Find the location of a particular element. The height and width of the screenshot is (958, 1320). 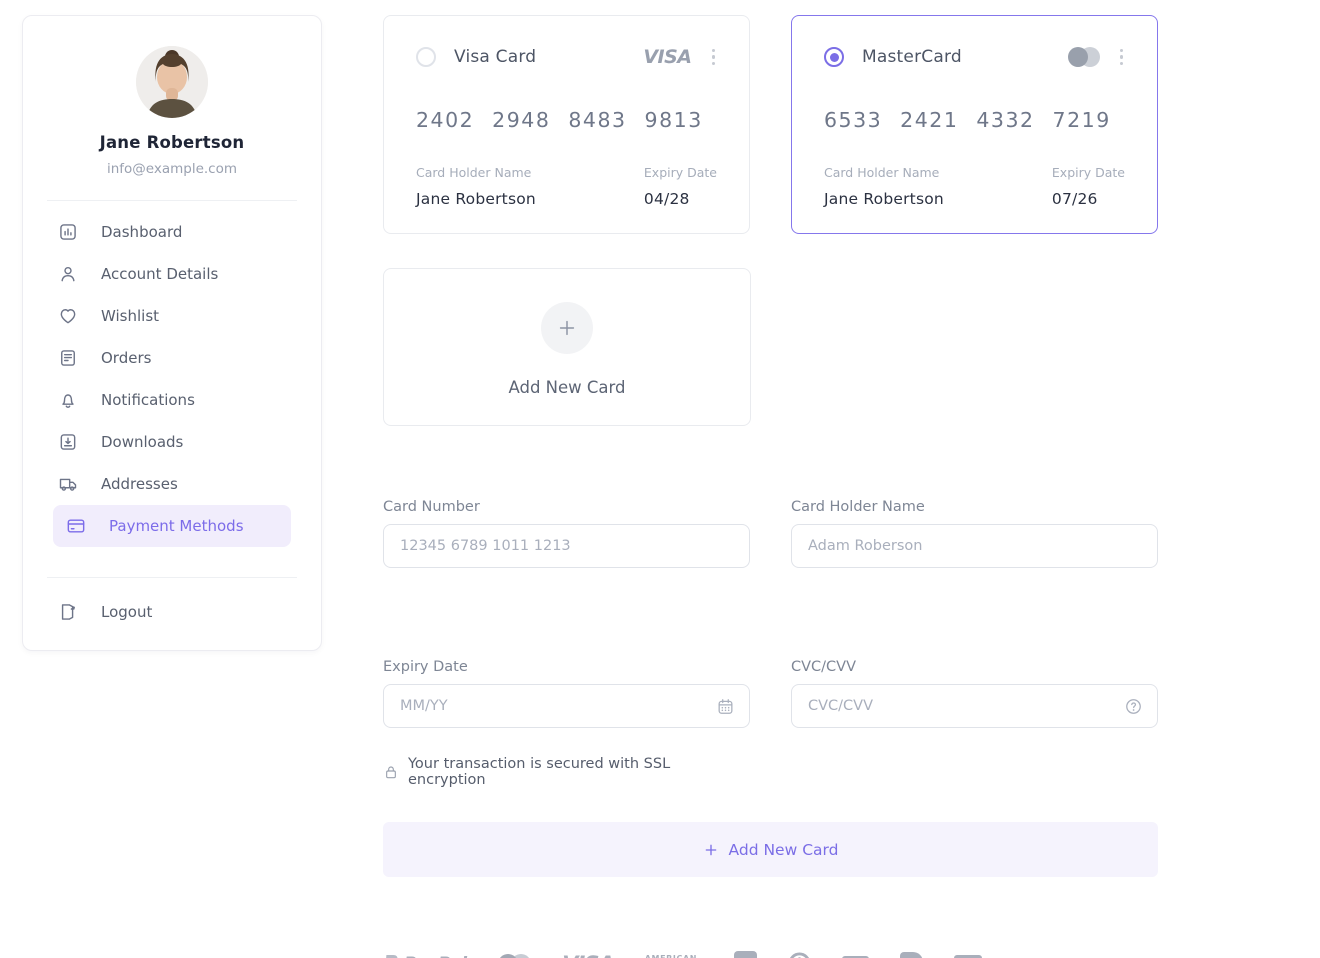

new-card-form: Card Number Card Holder Name Expiry Date is located at coordinates (770, 613).